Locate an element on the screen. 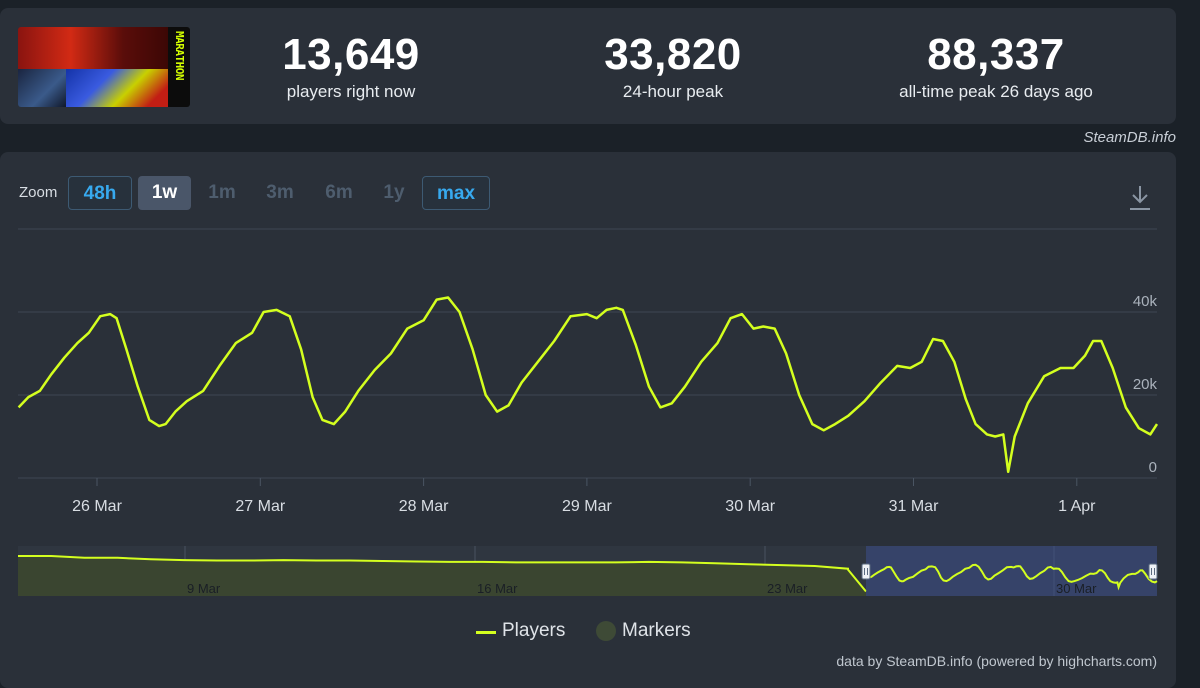  navigator-area is located at coordinates (442, 576).